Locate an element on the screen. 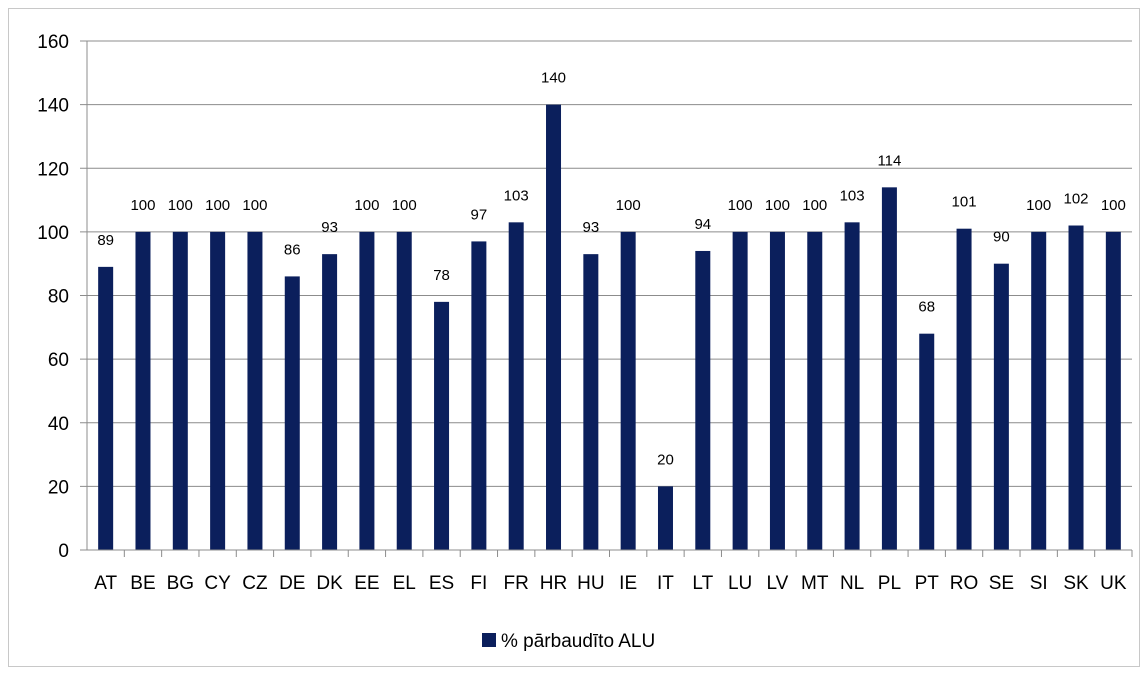 The image size is (1148, 675). data-label: 89 is located at coordinates (105, 240).